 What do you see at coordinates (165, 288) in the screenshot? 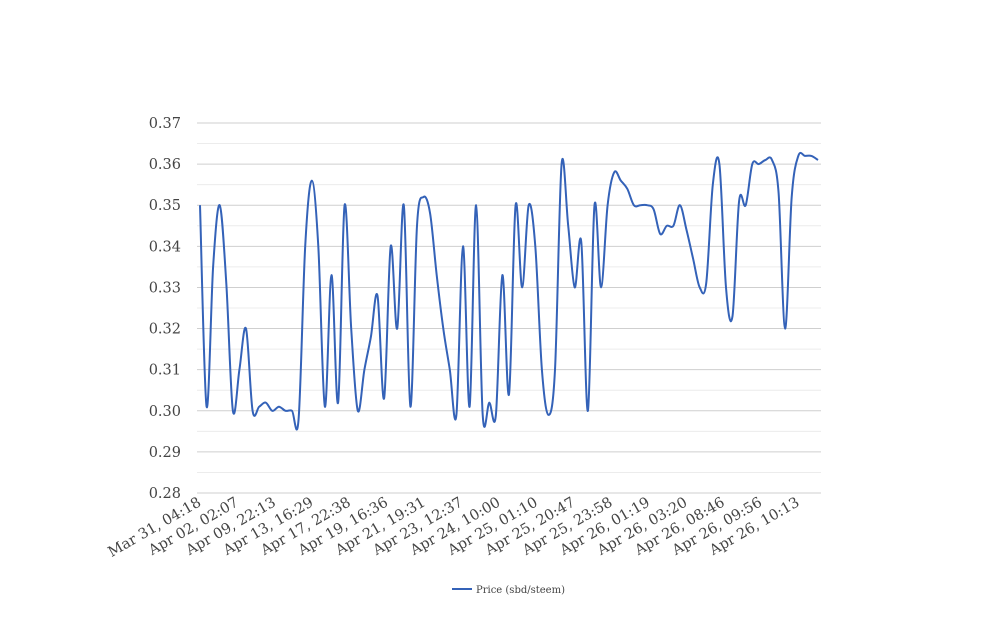
I see `y-tick-label: 0.33` at bounding box center [165, 288].